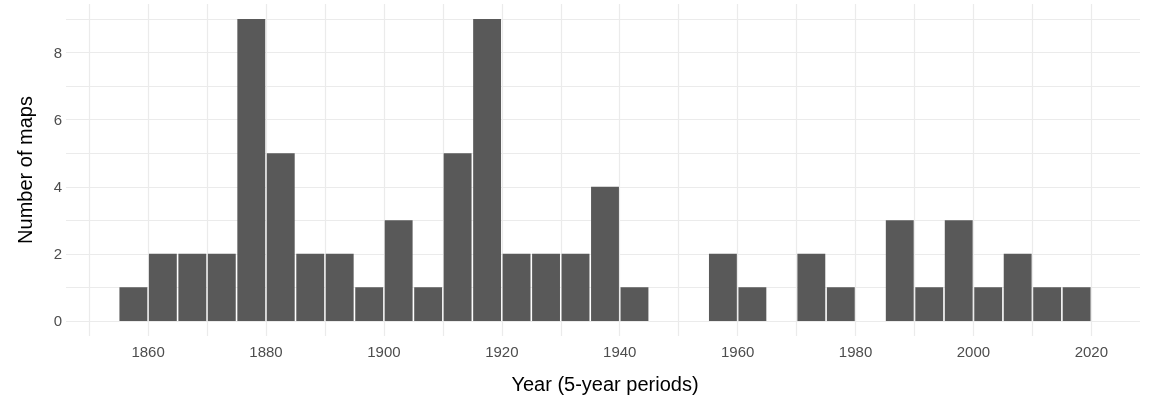 The width and height of the screenshot is (1156, 406). Describe the element at coordinates (973, 351) in the screenshot. I see `x-tick-label: 2000` at that location.